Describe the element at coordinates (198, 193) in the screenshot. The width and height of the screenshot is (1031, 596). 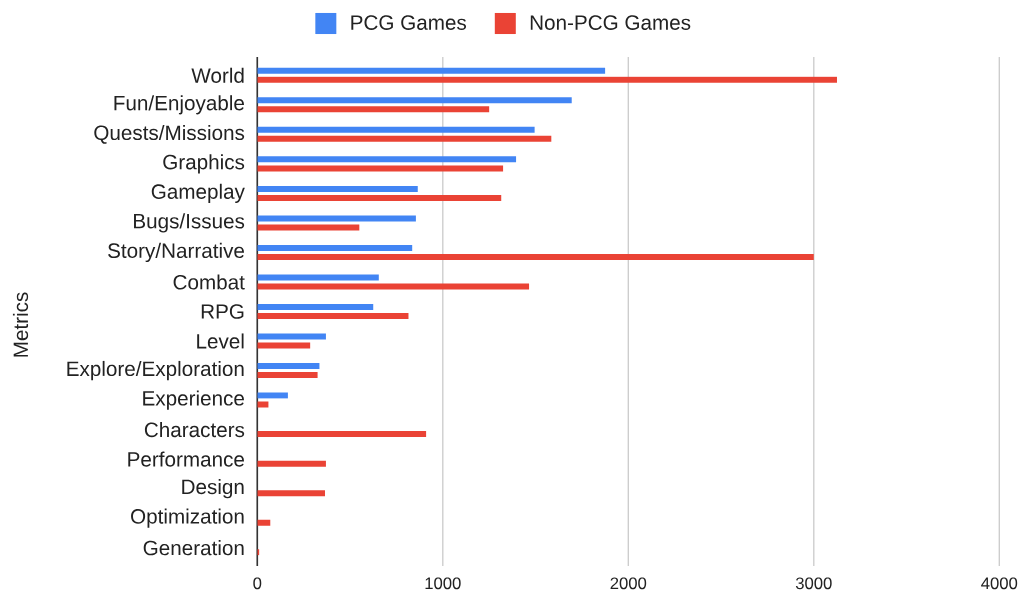
I see `y-tick-label: Gameplay` at that location.